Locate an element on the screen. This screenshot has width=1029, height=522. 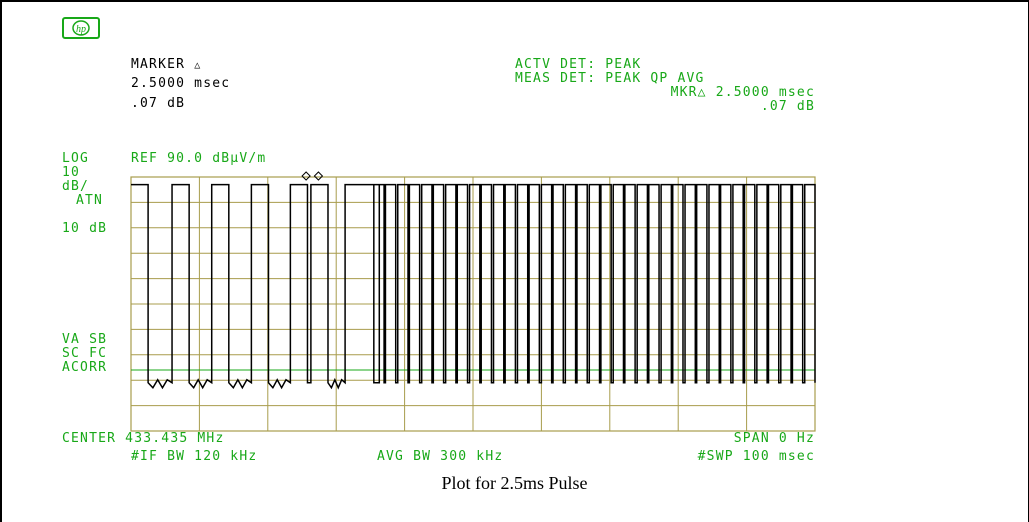
measurement-detector: MEAS DET: PEAK QP AVG is located at coordinates (610, 78).